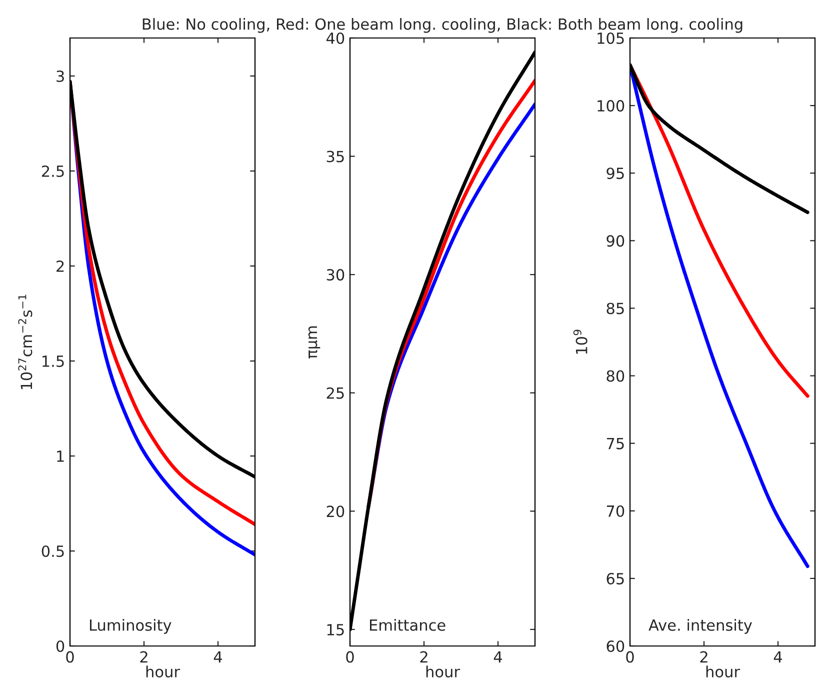 This screenshot has height=689, width=822. I want to click on y-tick-label: 65, so click(615, 578).